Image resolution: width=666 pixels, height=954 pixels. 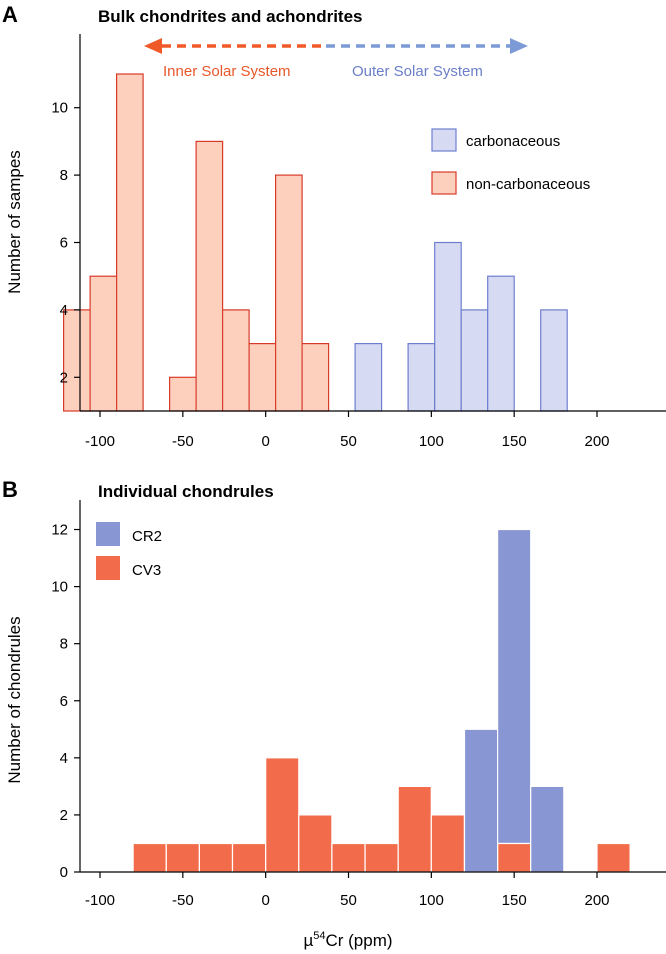 What do you see at coordinates (444, 183) in the screenshot?
I see `legend-noncarbonaceous-swatch` at bounding box center [444, 183].